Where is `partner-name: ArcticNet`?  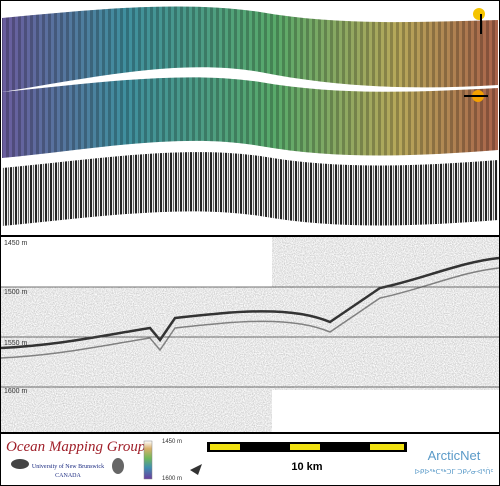 partner-name: ArcticNet is located at coordinates (454, 455).